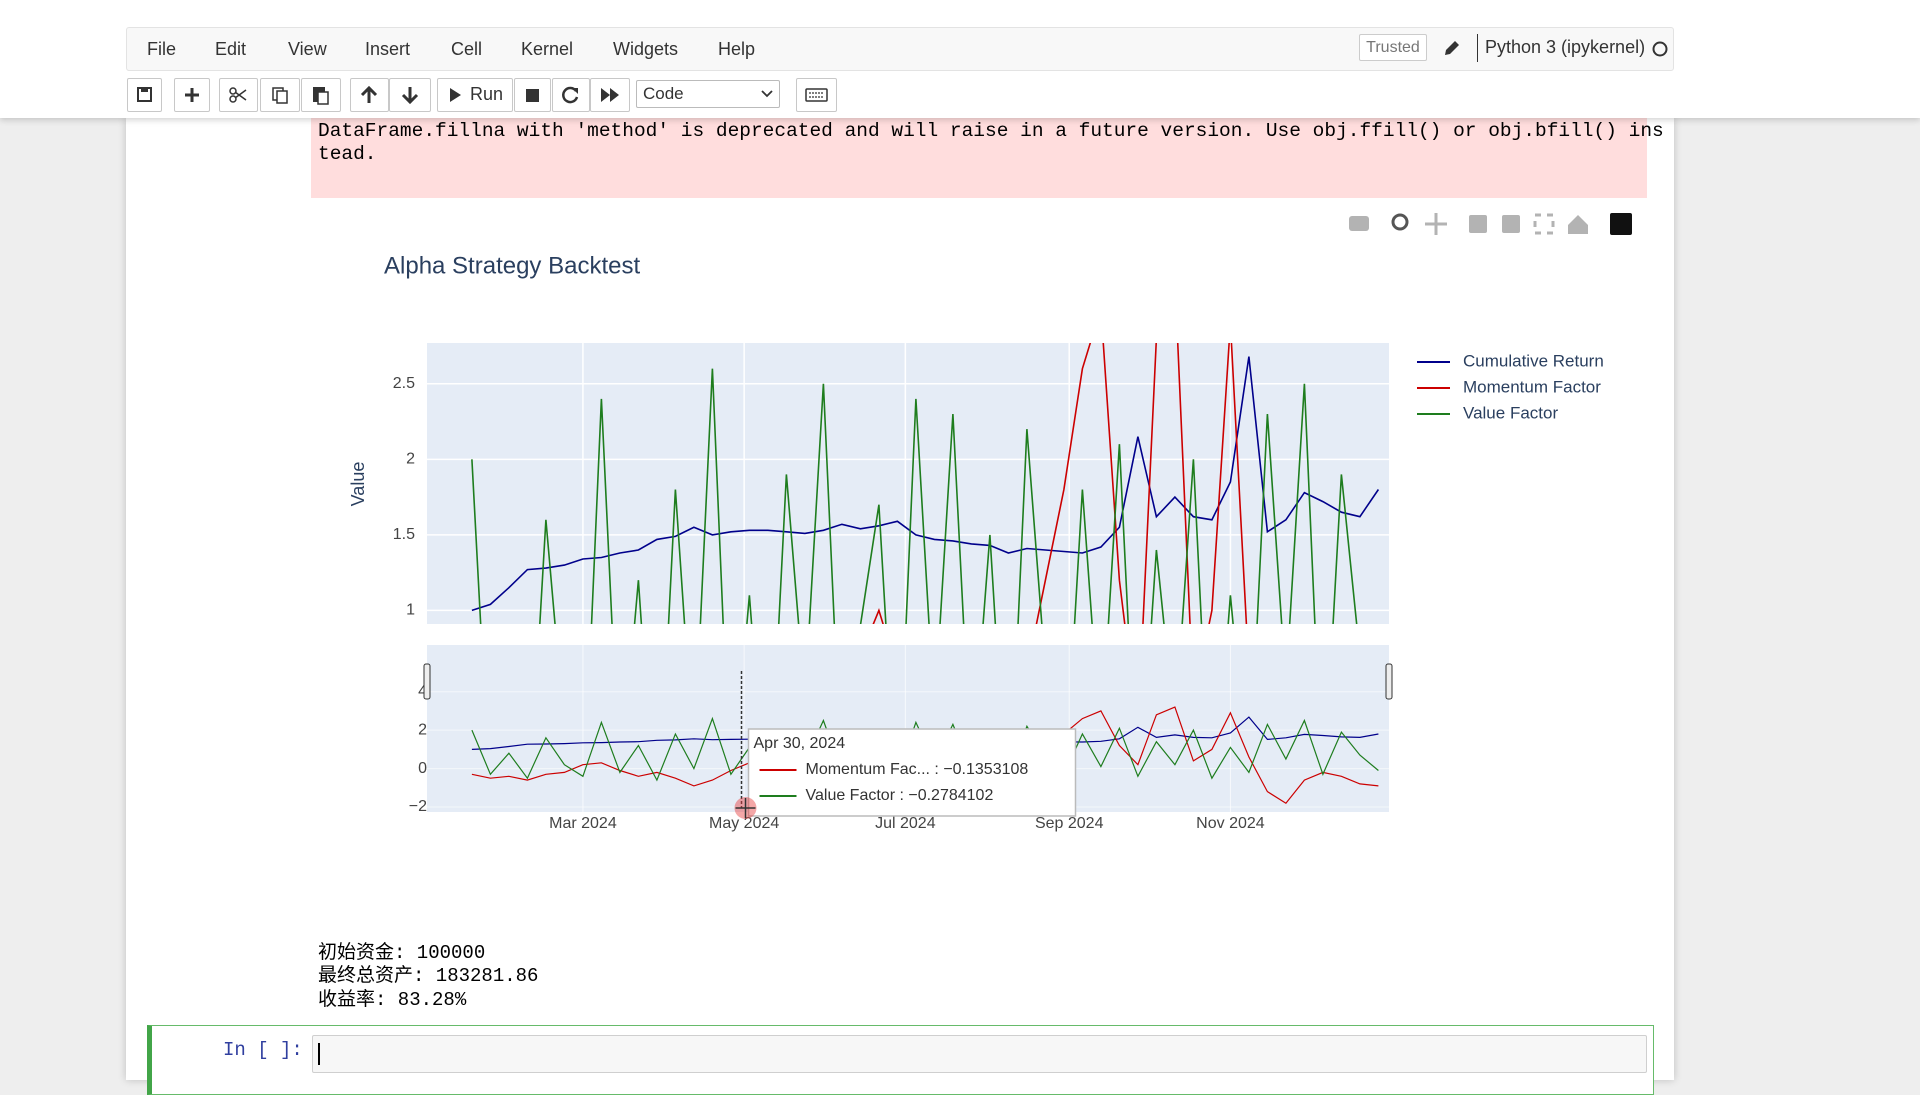 Image resolution: width=1920 pixels, height=1095 pixels. I want to click on modebar-pan, so click(1436, 224).